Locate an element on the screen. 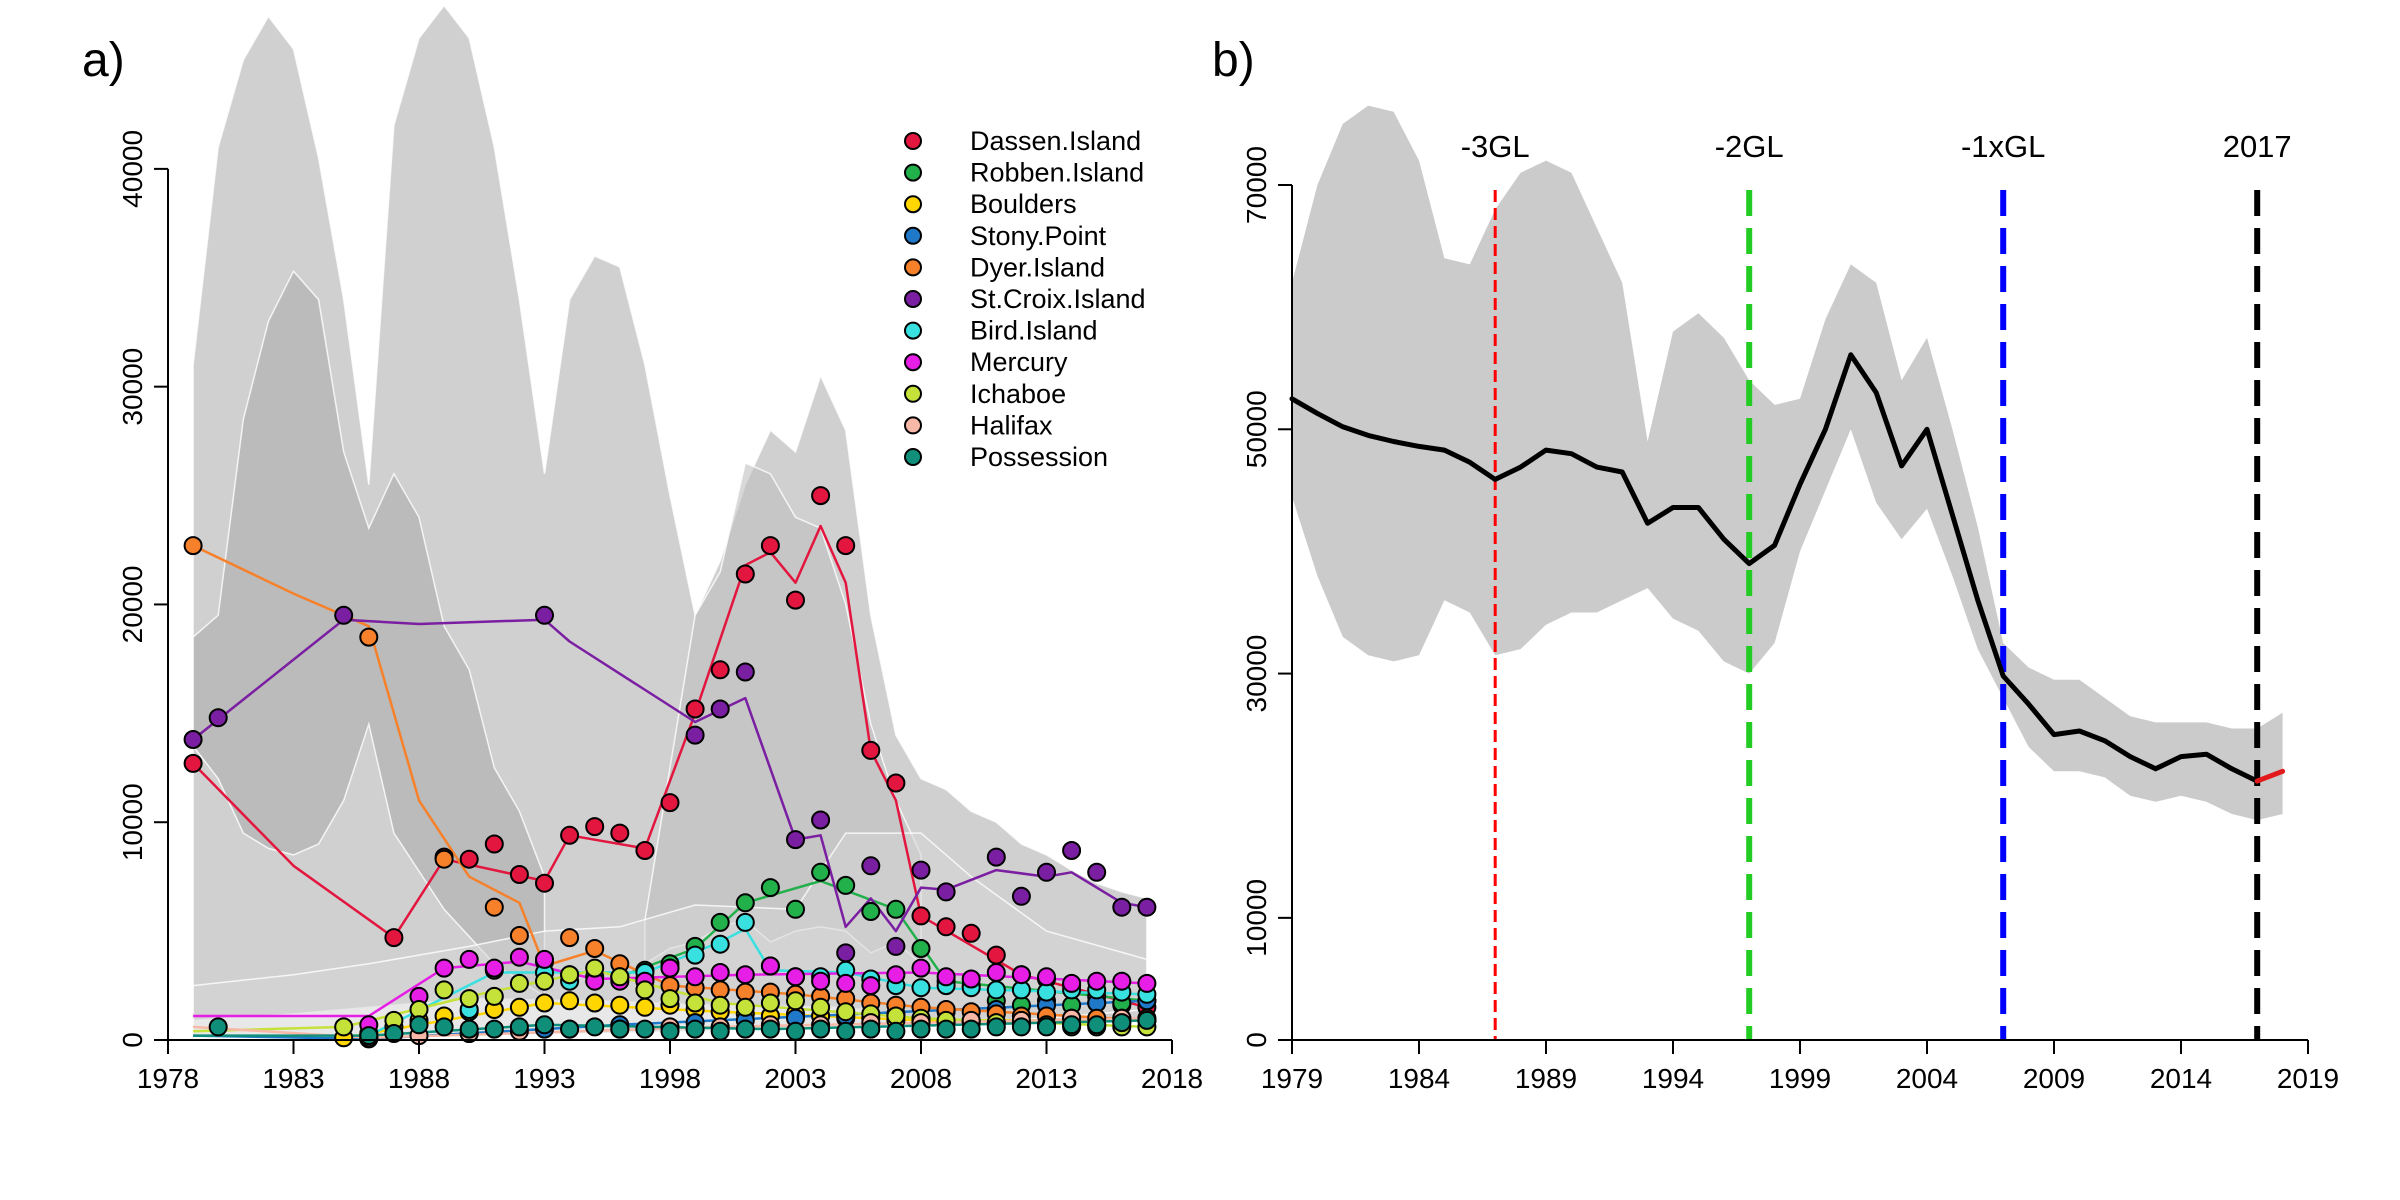 This screenshot has height=1200, width=2400. legend-marker-ichaboe is located at coordinates (913, 393).